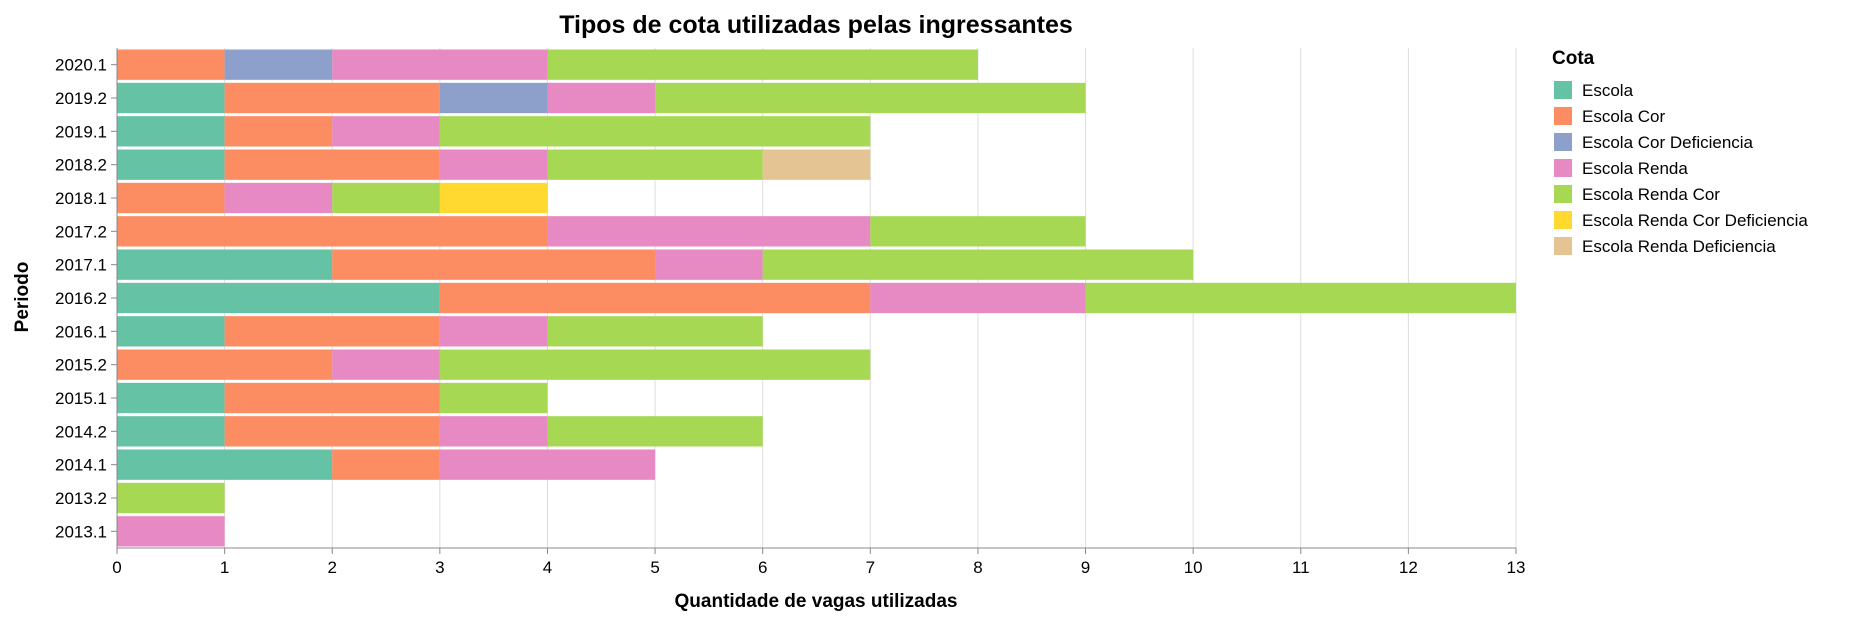  I want to click on x-tick-label: 12, so click(1408, 567).